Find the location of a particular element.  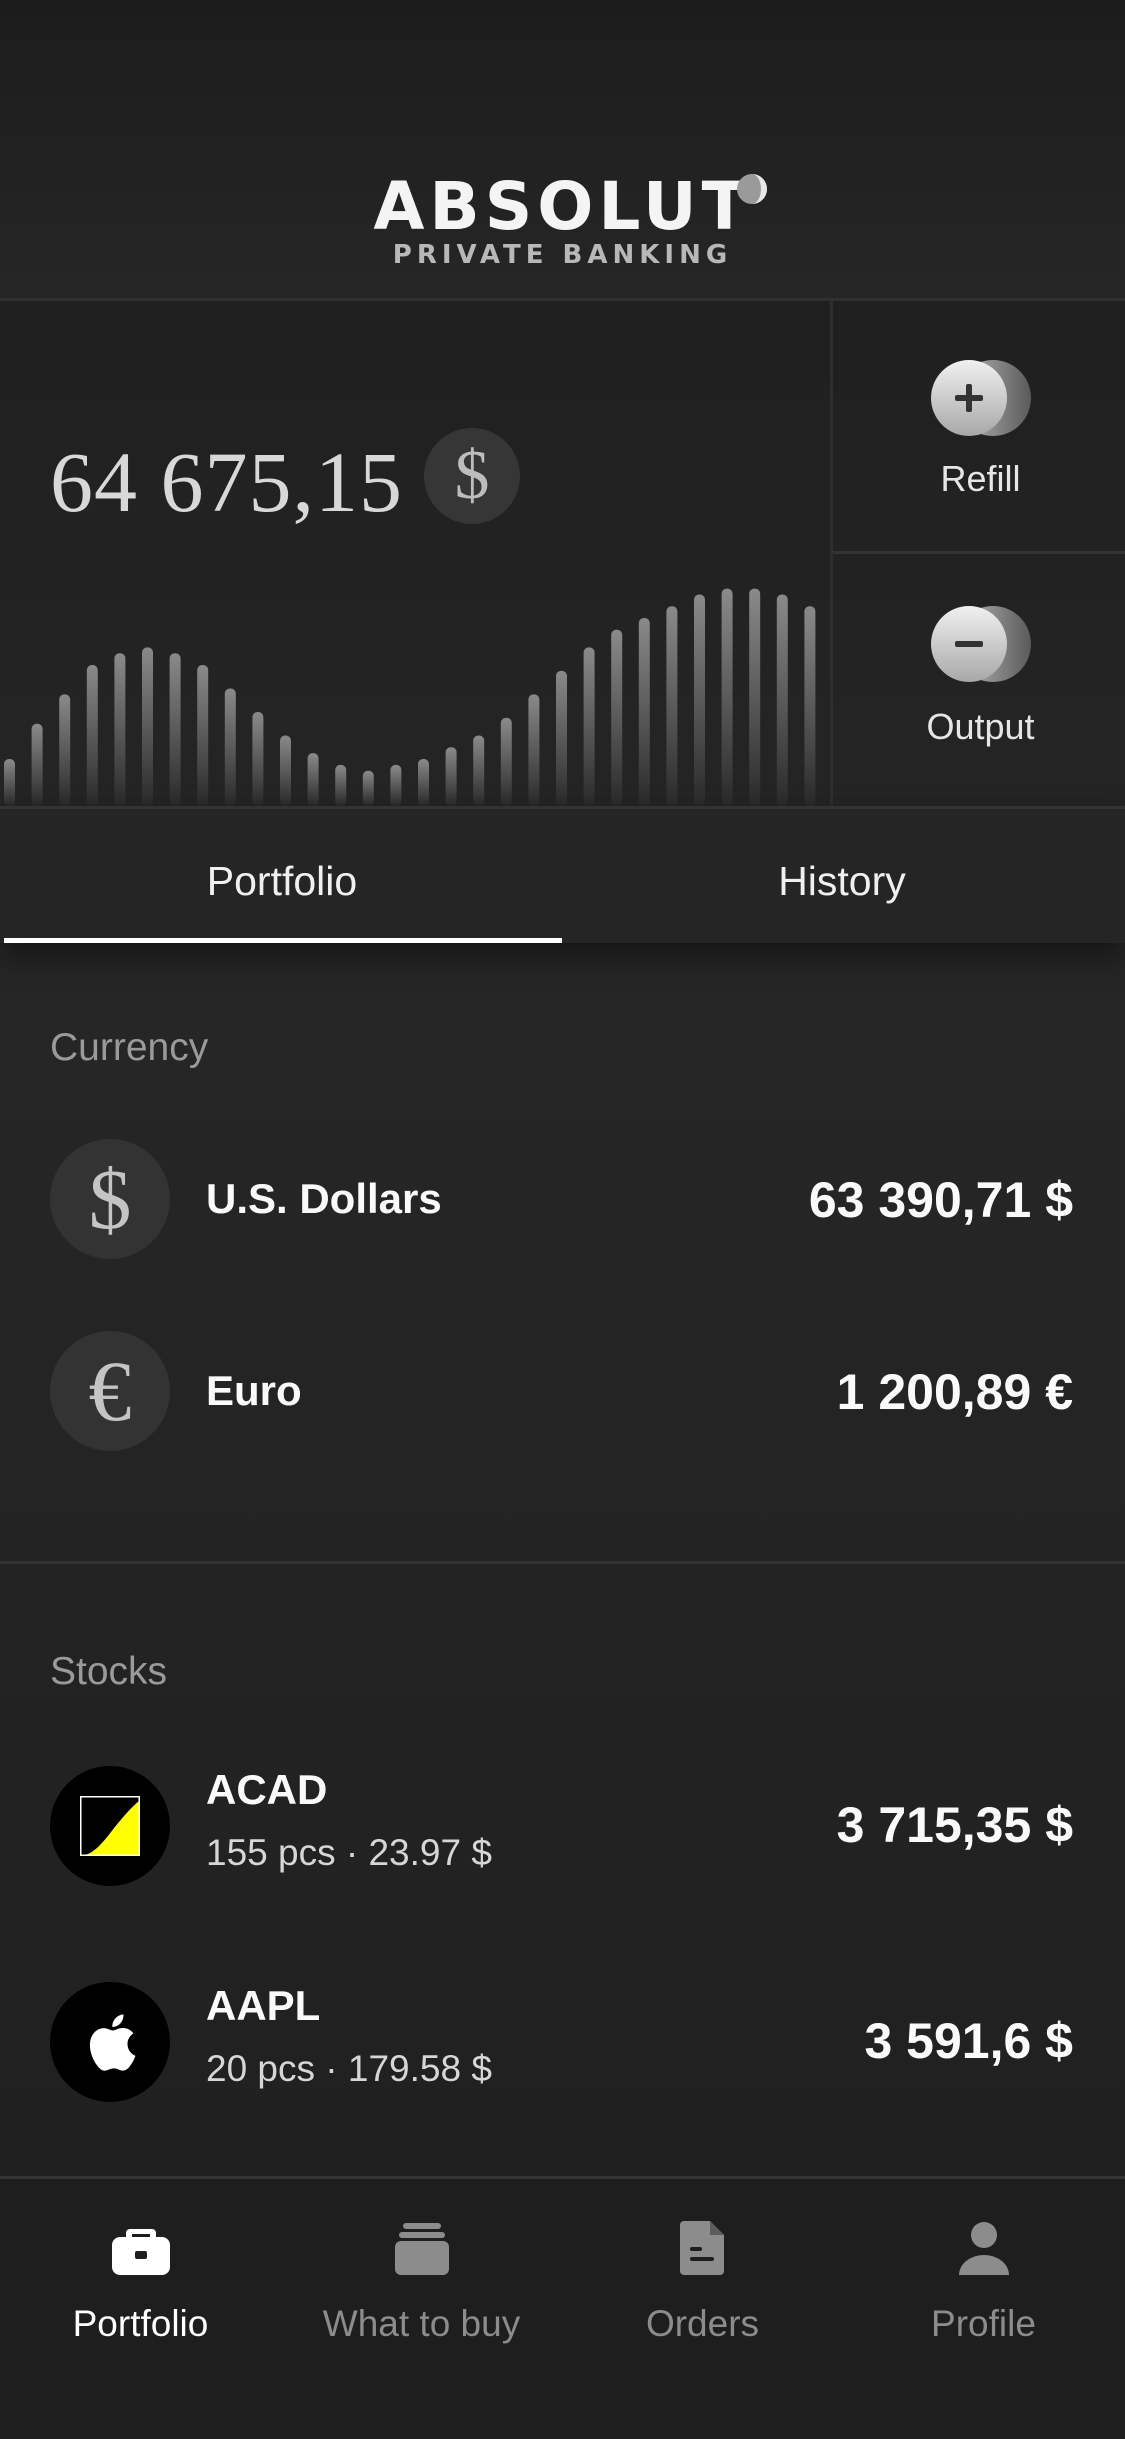

stock-value: 3 715,35 $ is located at coordinates (954, 1825).